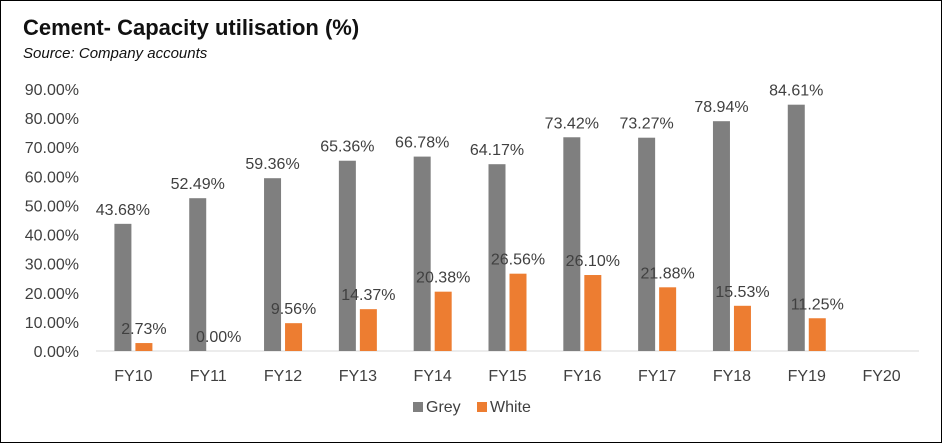 The width and height of the screenshot is (942, 443). I want to click on data-label-grey-fy16: 73.42%, so click(572, 123).